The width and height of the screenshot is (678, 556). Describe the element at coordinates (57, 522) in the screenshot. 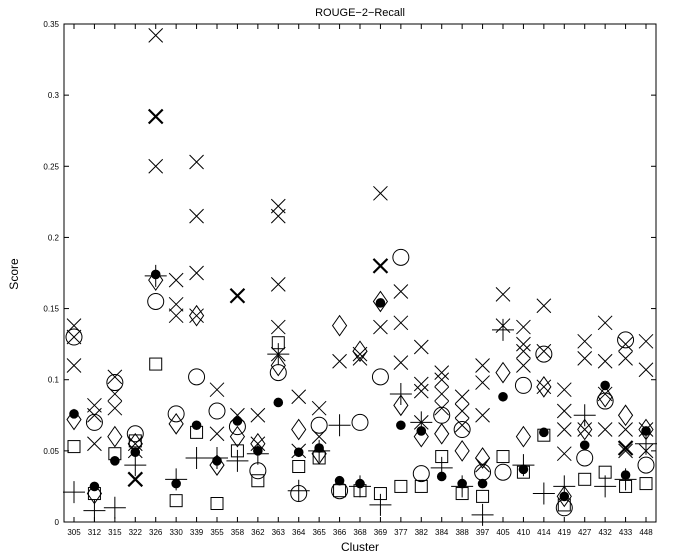

I see `y-tick-label: 0` at that location.